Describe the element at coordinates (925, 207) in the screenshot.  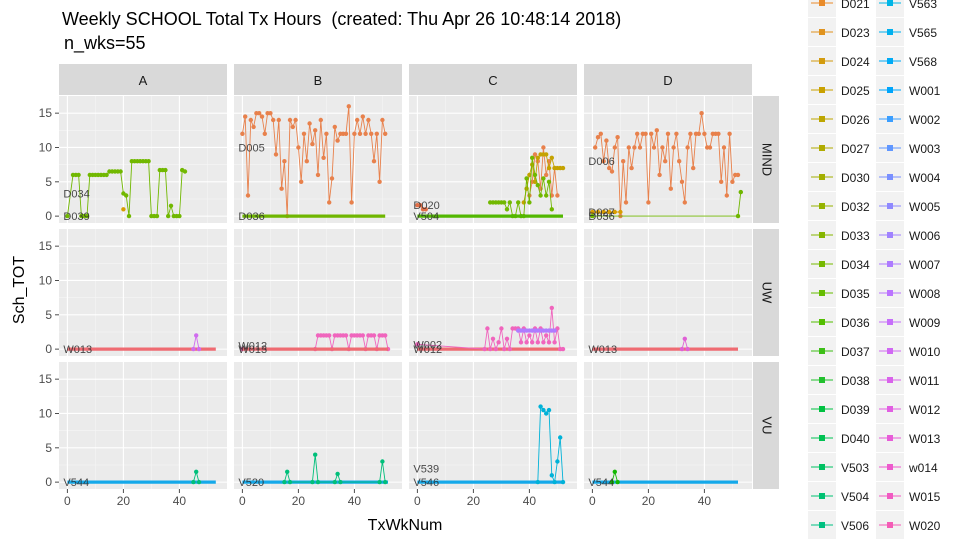
I see `legend-label: W005` at that location.